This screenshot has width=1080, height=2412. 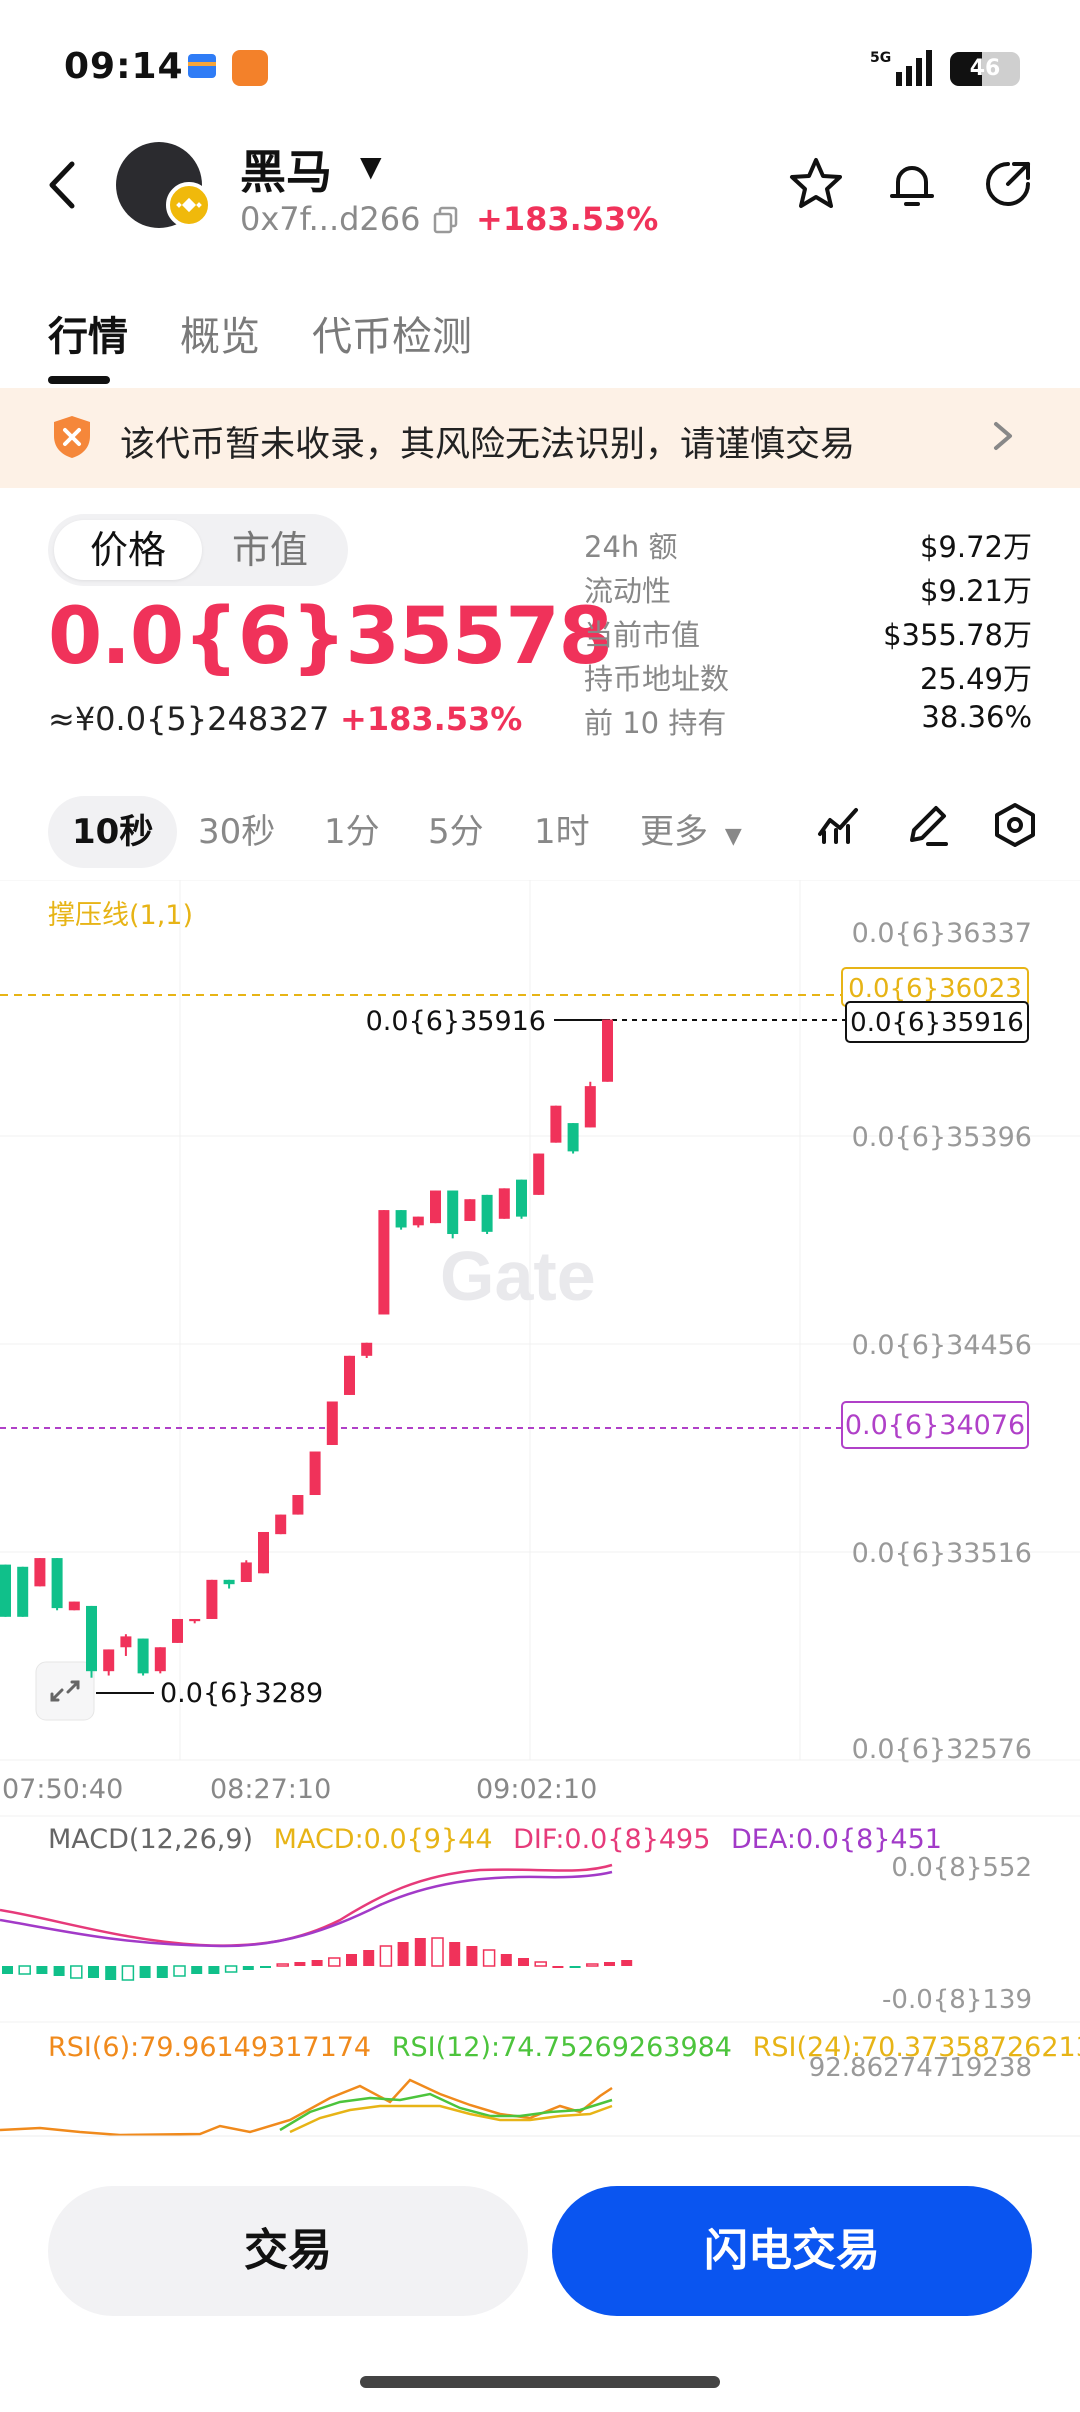 I want to click on dea-line, so click(x=306, y=1909).